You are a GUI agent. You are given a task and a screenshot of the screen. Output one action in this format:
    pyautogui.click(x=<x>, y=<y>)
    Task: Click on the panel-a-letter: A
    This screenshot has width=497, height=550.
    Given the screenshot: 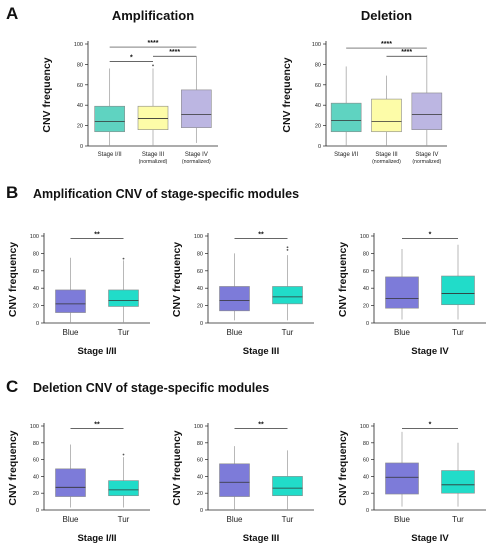 What is the action you would take?
    pyautogui.click(x=12, y=13)
    